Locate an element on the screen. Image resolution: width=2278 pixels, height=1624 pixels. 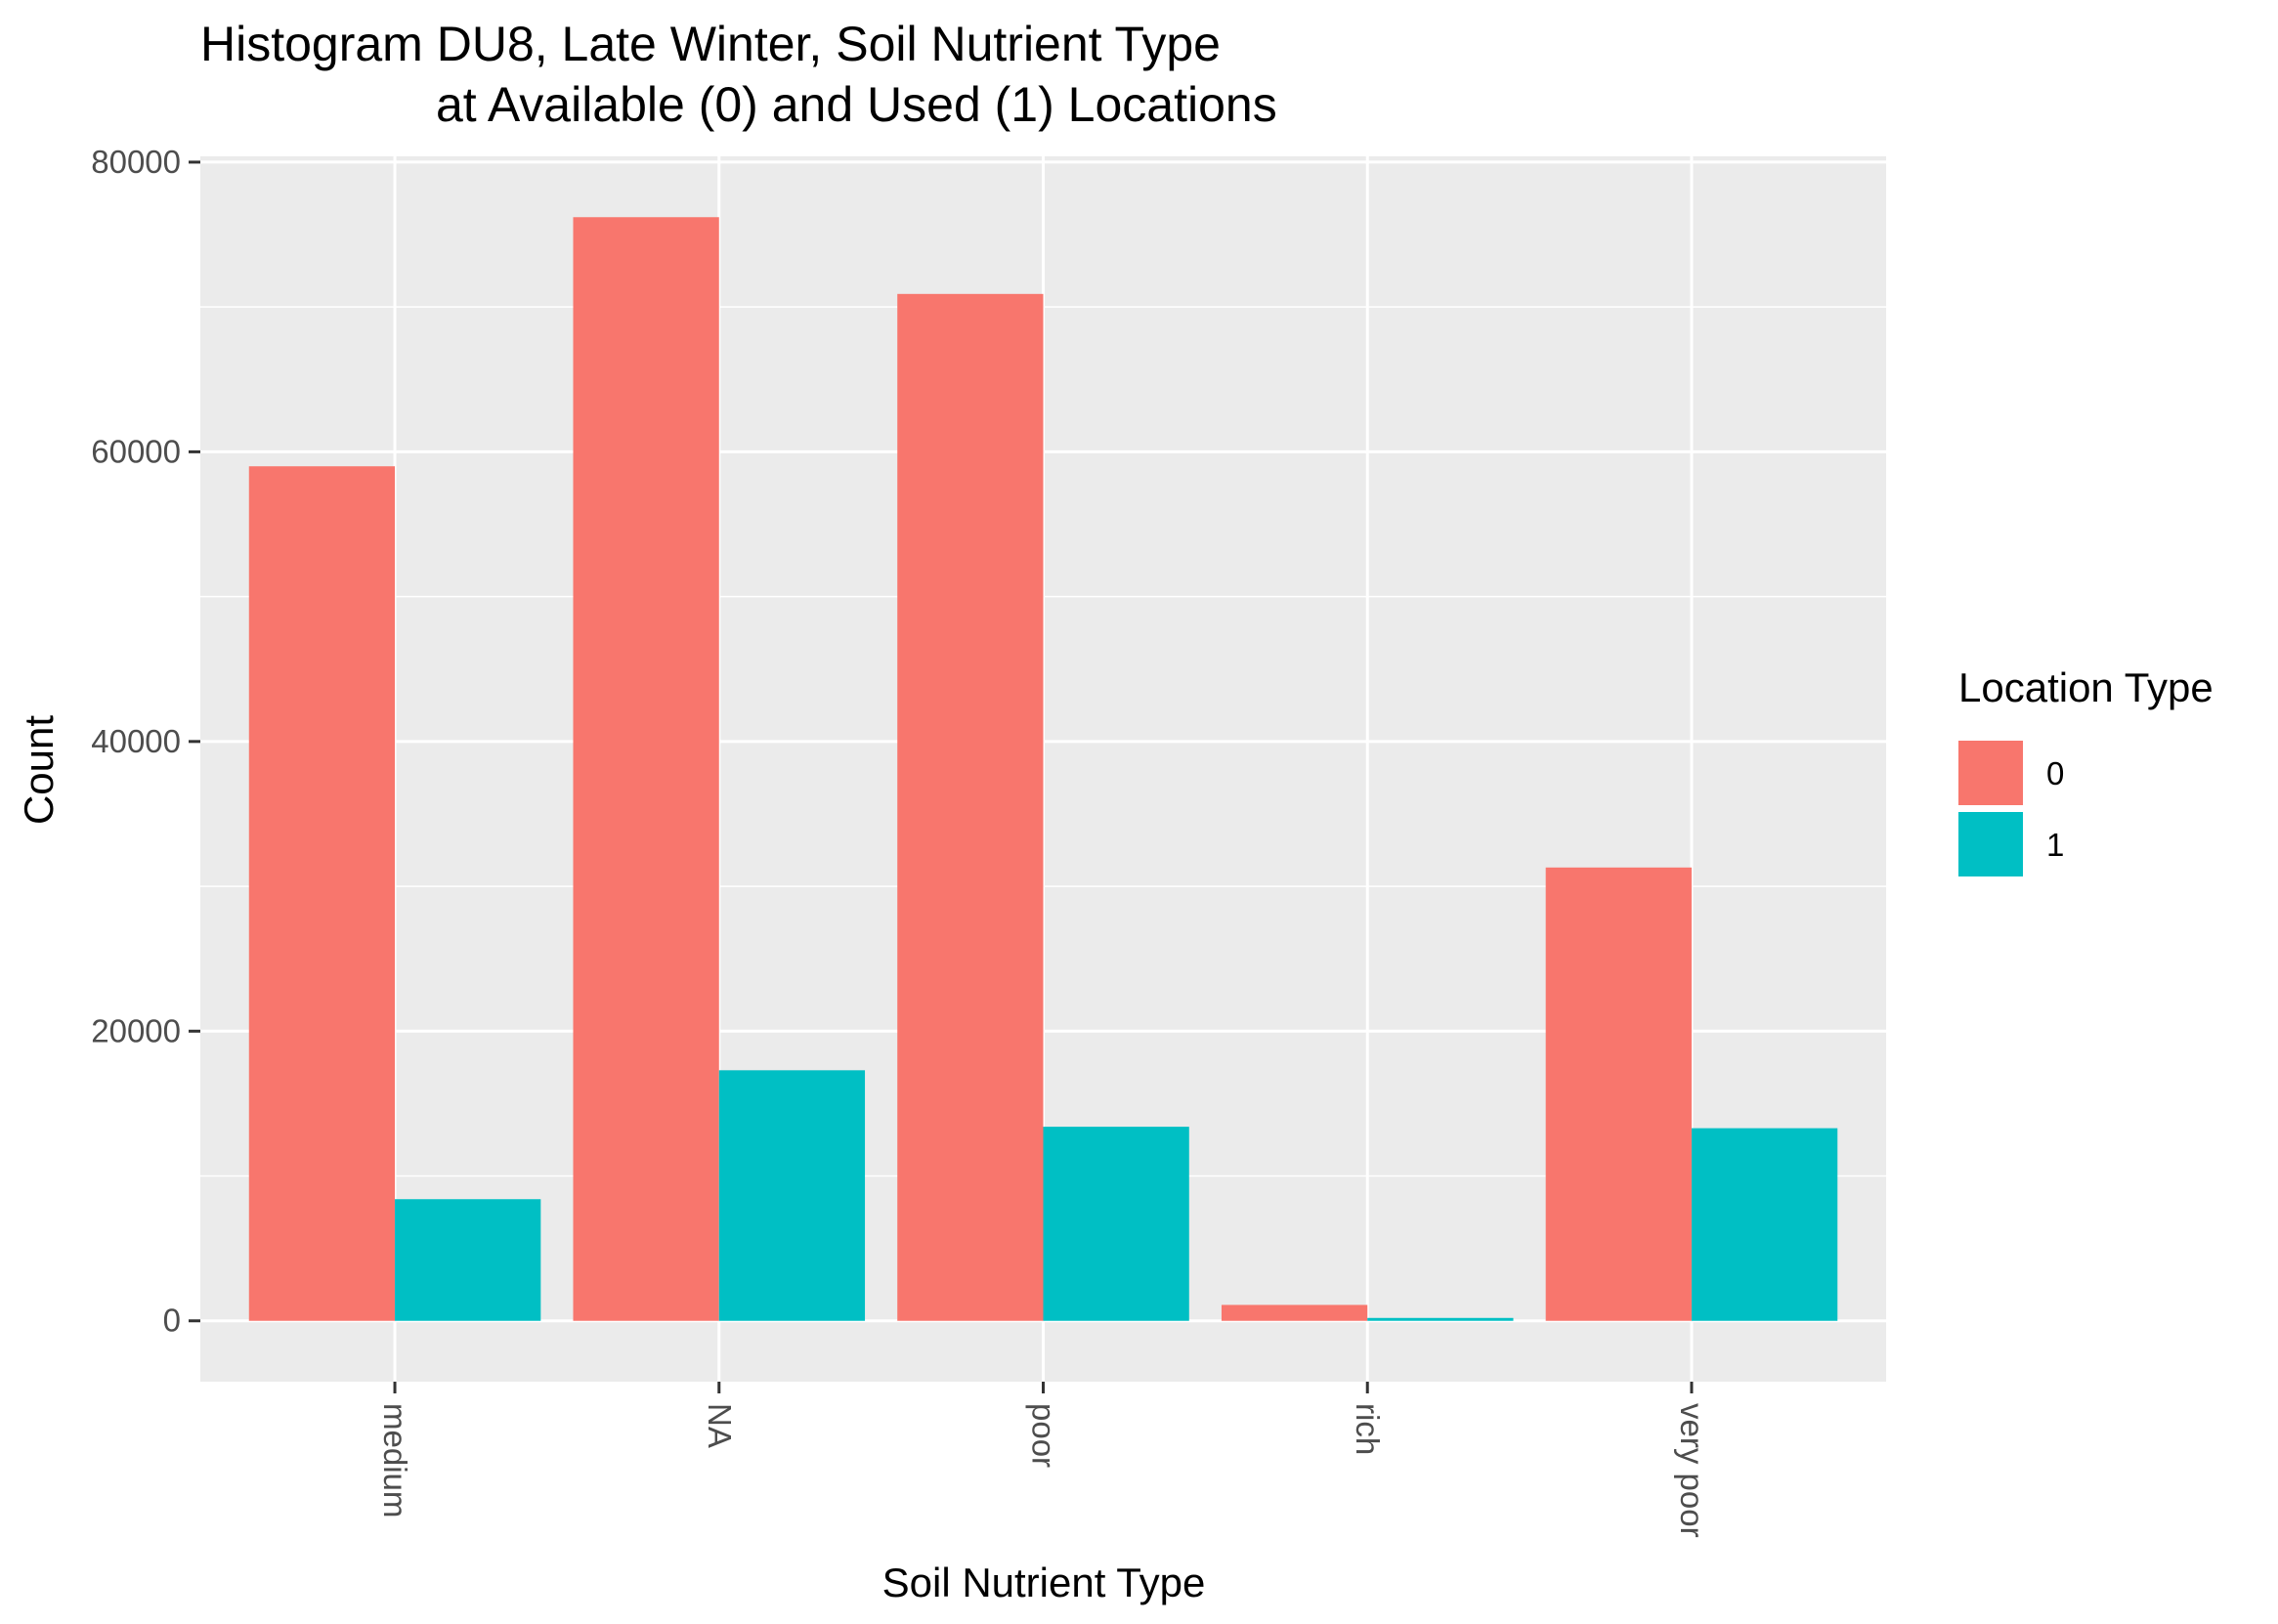
y-axis: 0 20000 40000 60000 80000 is located at coordinates (145, 742).